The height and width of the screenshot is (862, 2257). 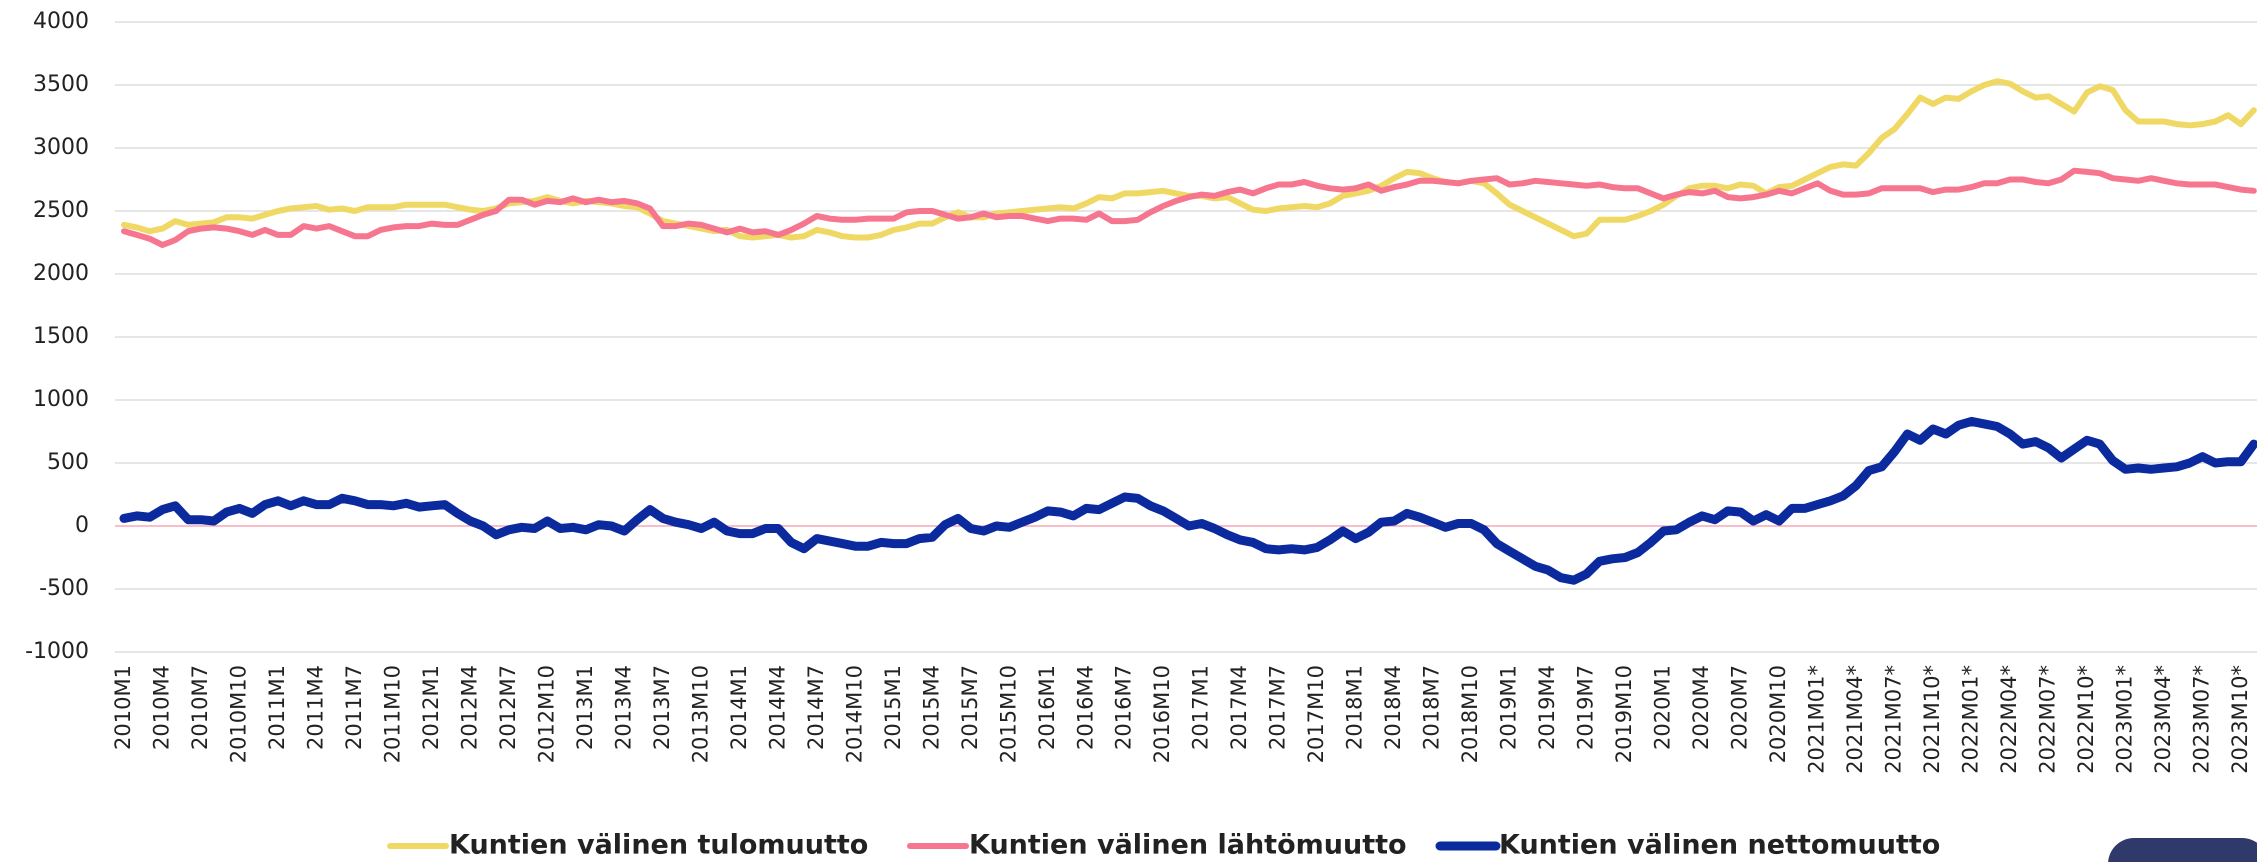 What do you see at coordinates (161, 707) in the screenshot?
I see `x-tick-label: 2010M4` at bounding box center [161, 707].